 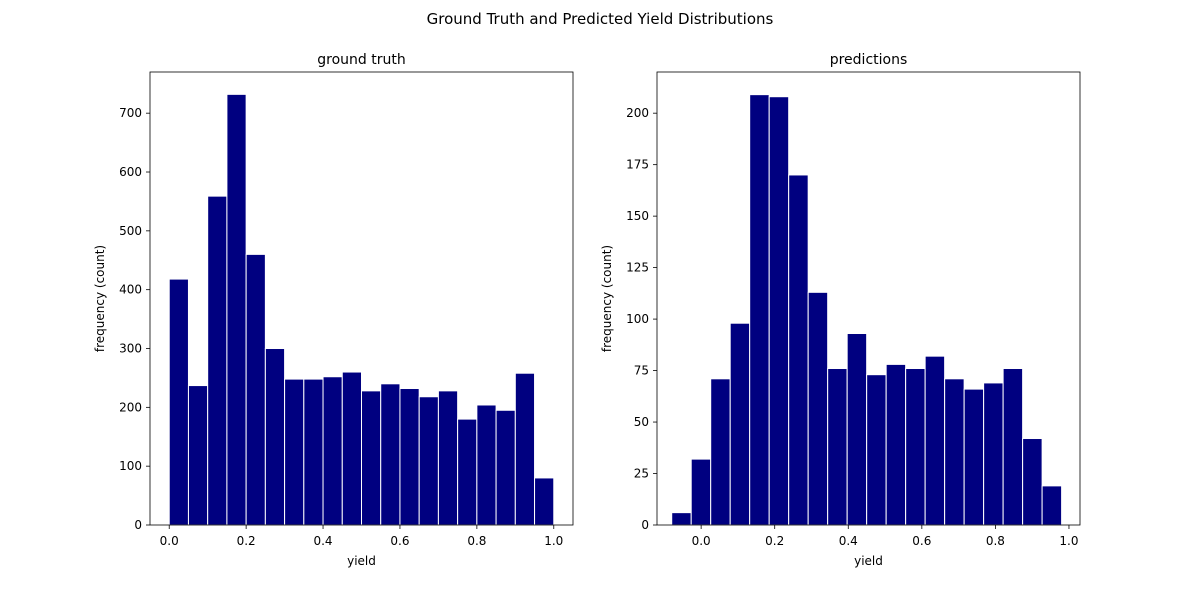 I want to click on y-tick-label: 50, so click(x=641, y=422).